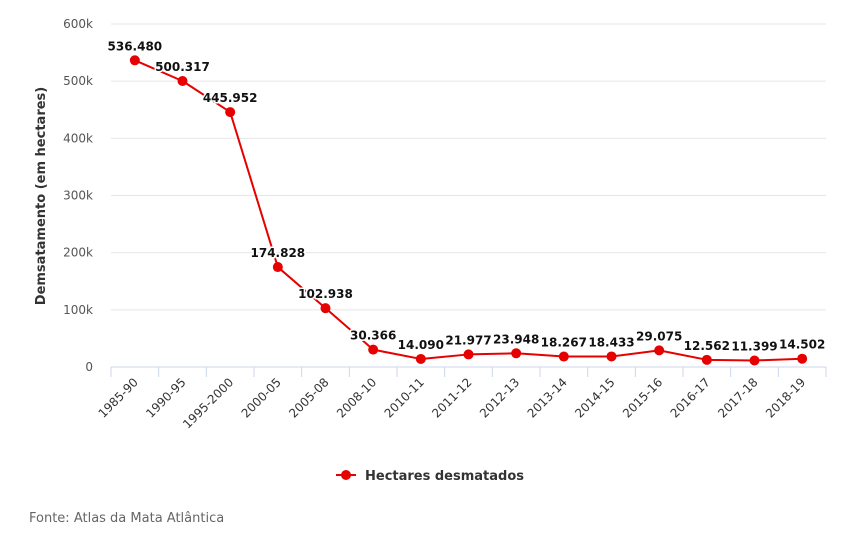 The height and width of the screenshot is (557, 847). Describe the element at coordinates (230, 98) in the screenshot. I see `data-label: 445.952` at that location.